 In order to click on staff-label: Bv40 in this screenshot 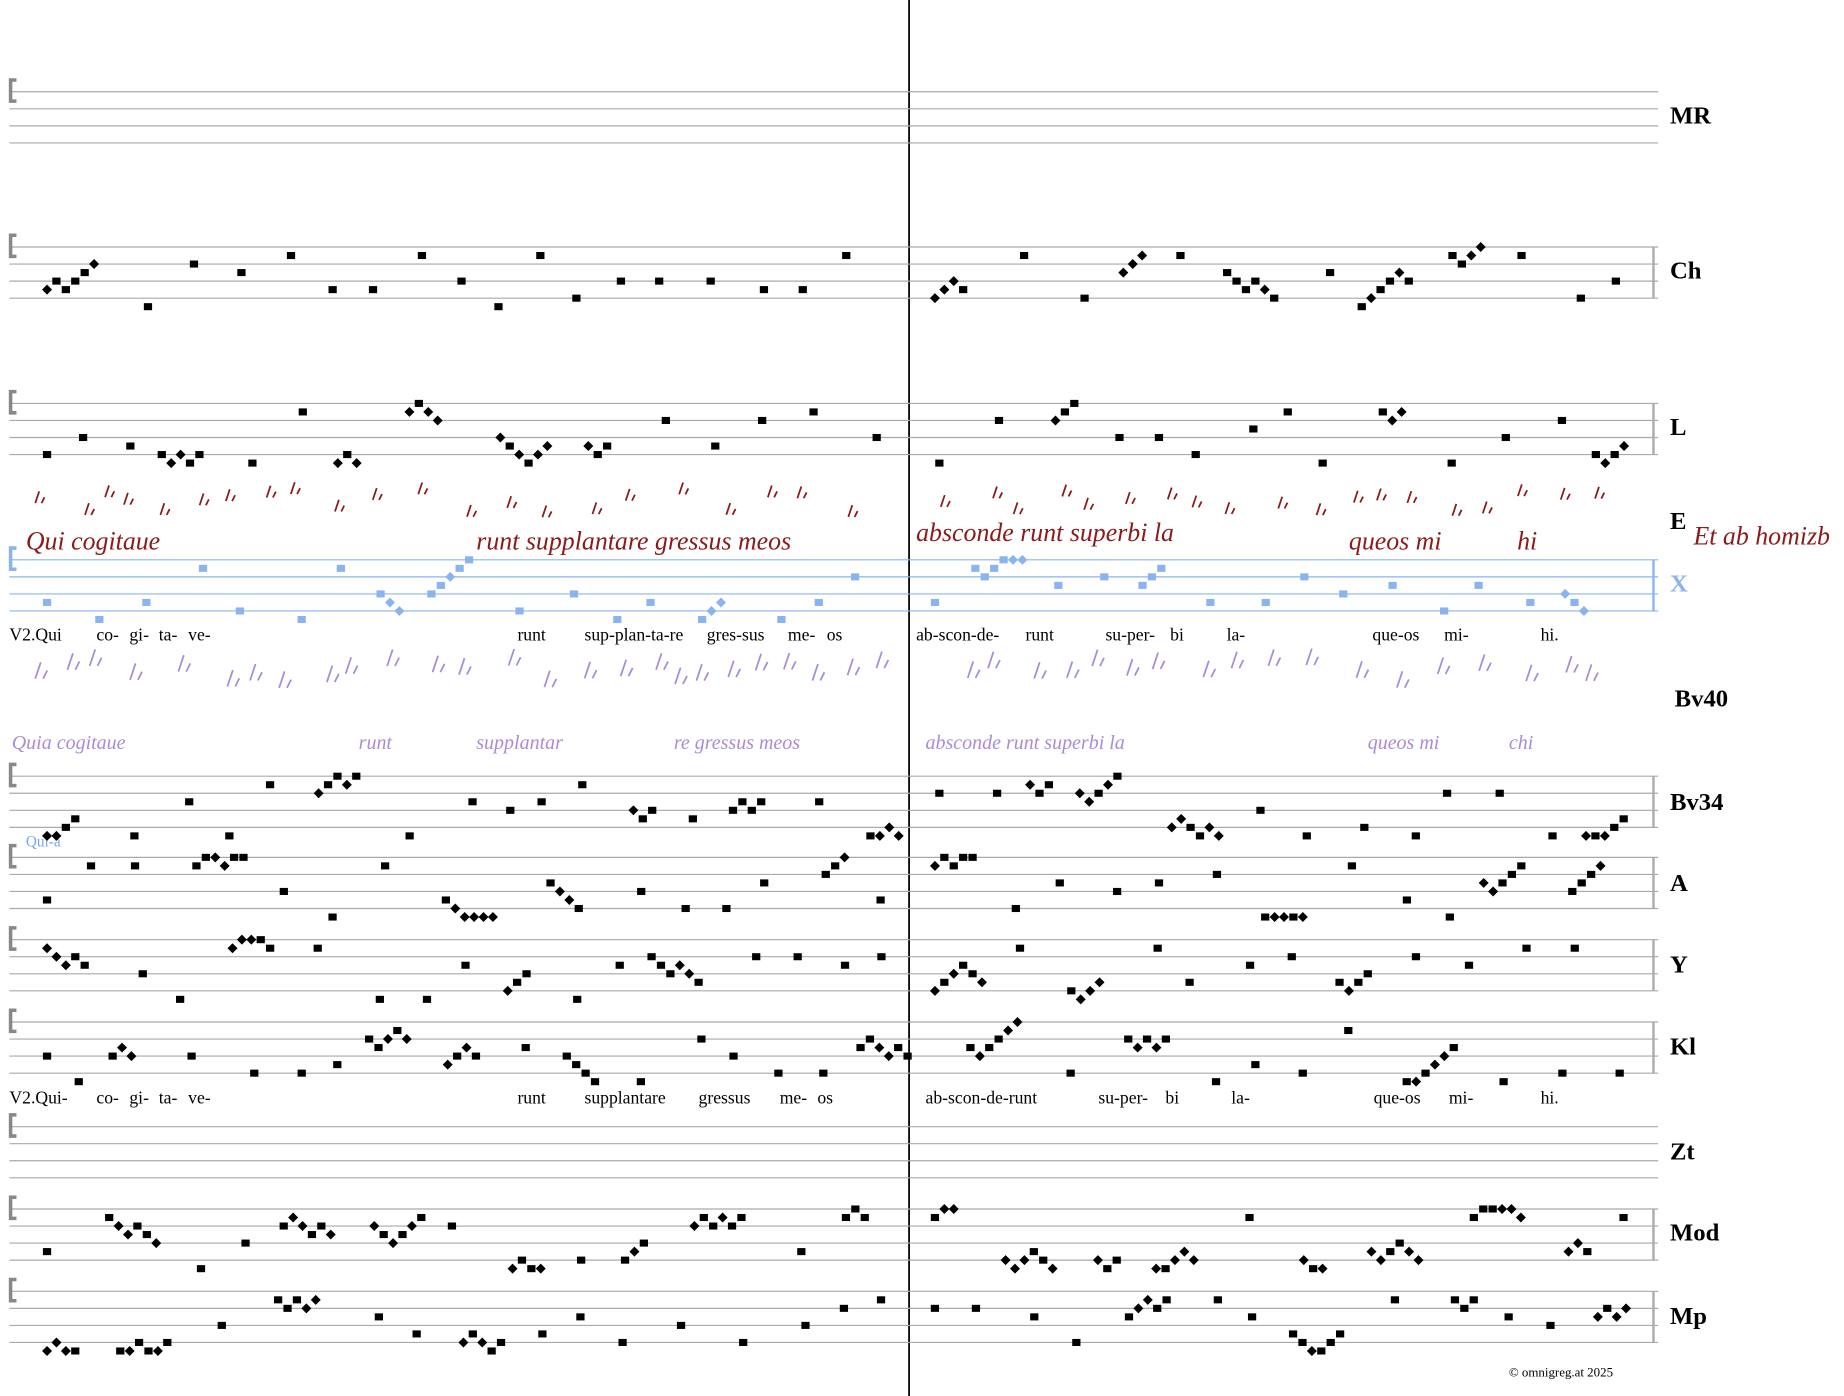, I will do `click(1702, 699)`.